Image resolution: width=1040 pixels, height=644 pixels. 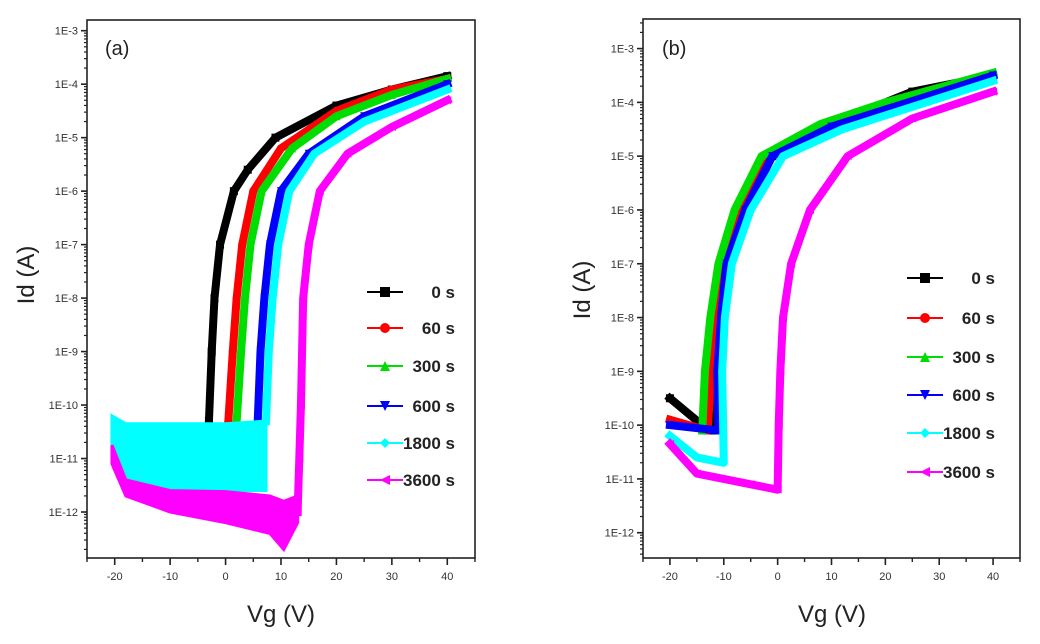 What do you see at coordinates (63, 406) in the screenshot?
I see `y-tick-label: 1E-10` at bounding box center [63, 406].